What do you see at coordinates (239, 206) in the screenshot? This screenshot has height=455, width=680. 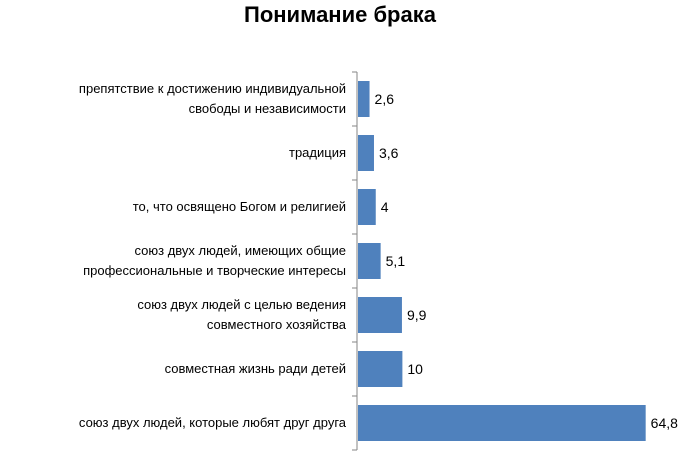 I see `category-label-text: то, что освящено Богом и религией` at bounding box center [239, 206].